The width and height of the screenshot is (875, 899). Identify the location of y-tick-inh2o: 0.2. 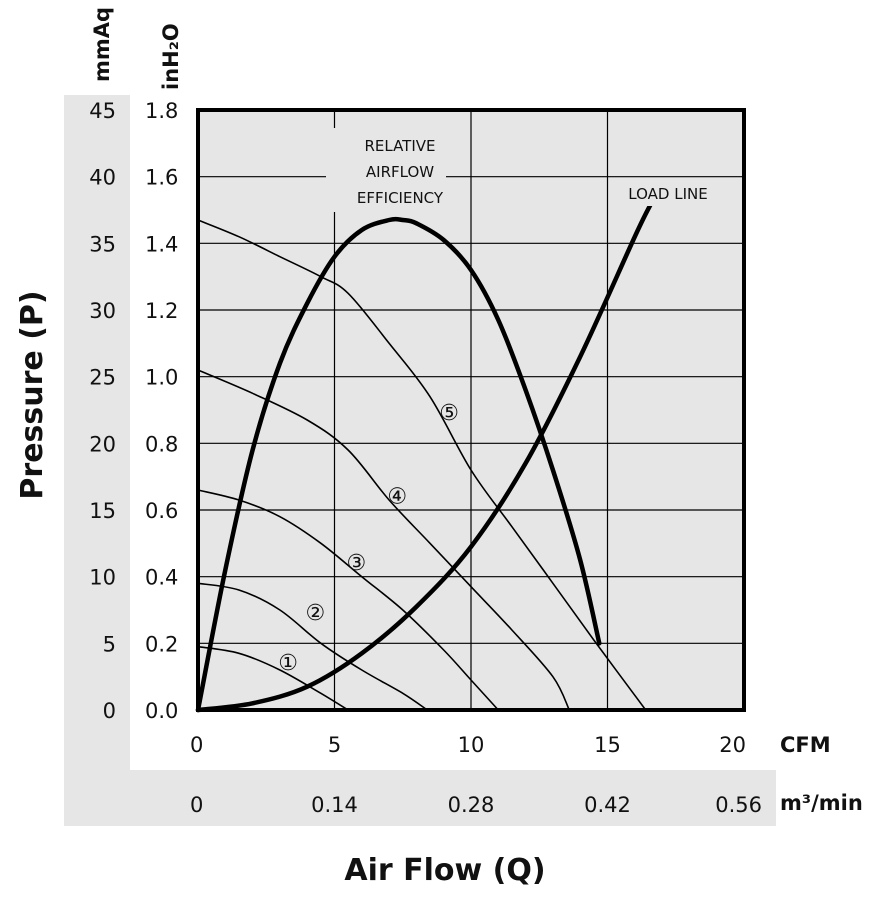
(161, 644).